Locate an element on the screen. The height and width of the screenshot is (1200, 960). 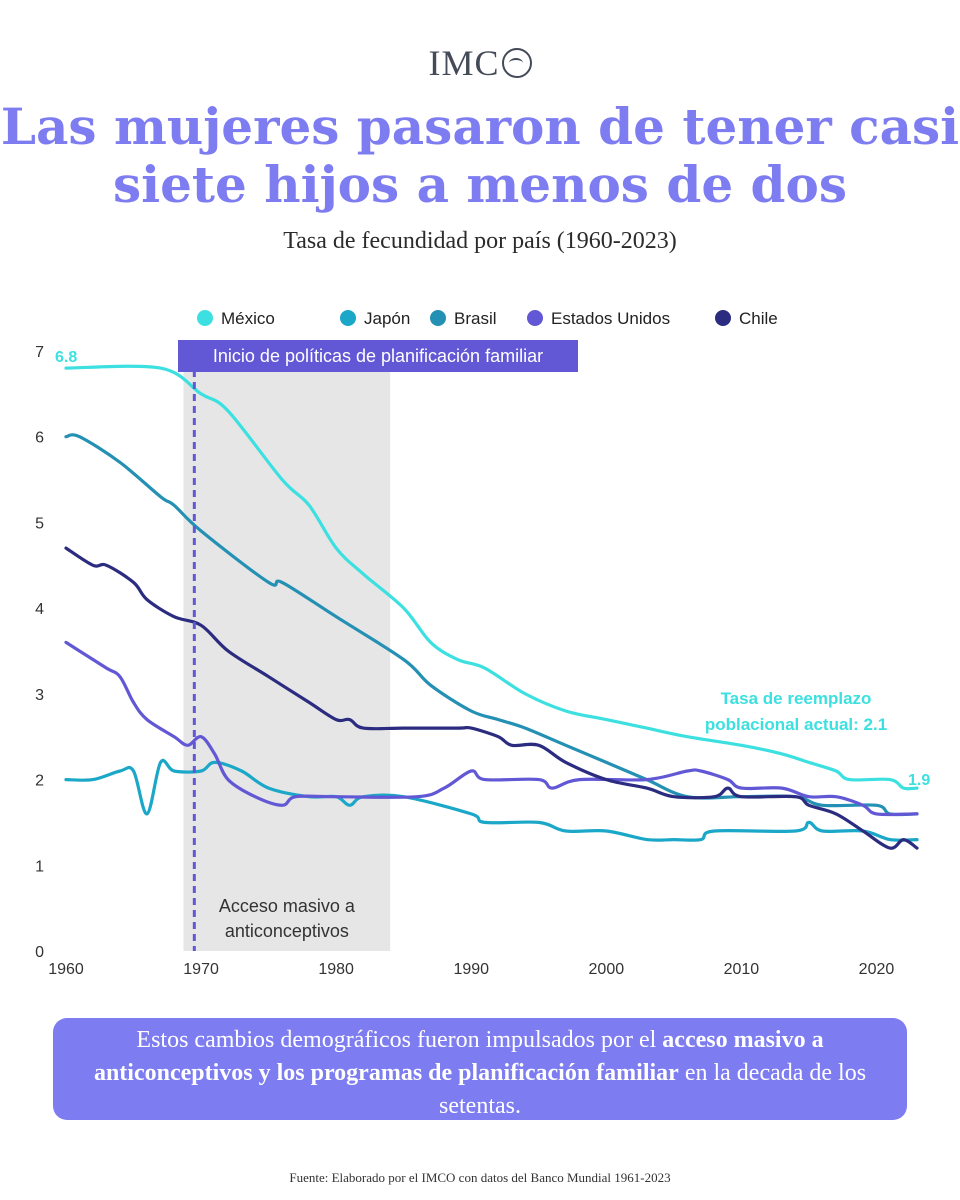
y-tick-label: 1 is located at coordinates (39, 866).